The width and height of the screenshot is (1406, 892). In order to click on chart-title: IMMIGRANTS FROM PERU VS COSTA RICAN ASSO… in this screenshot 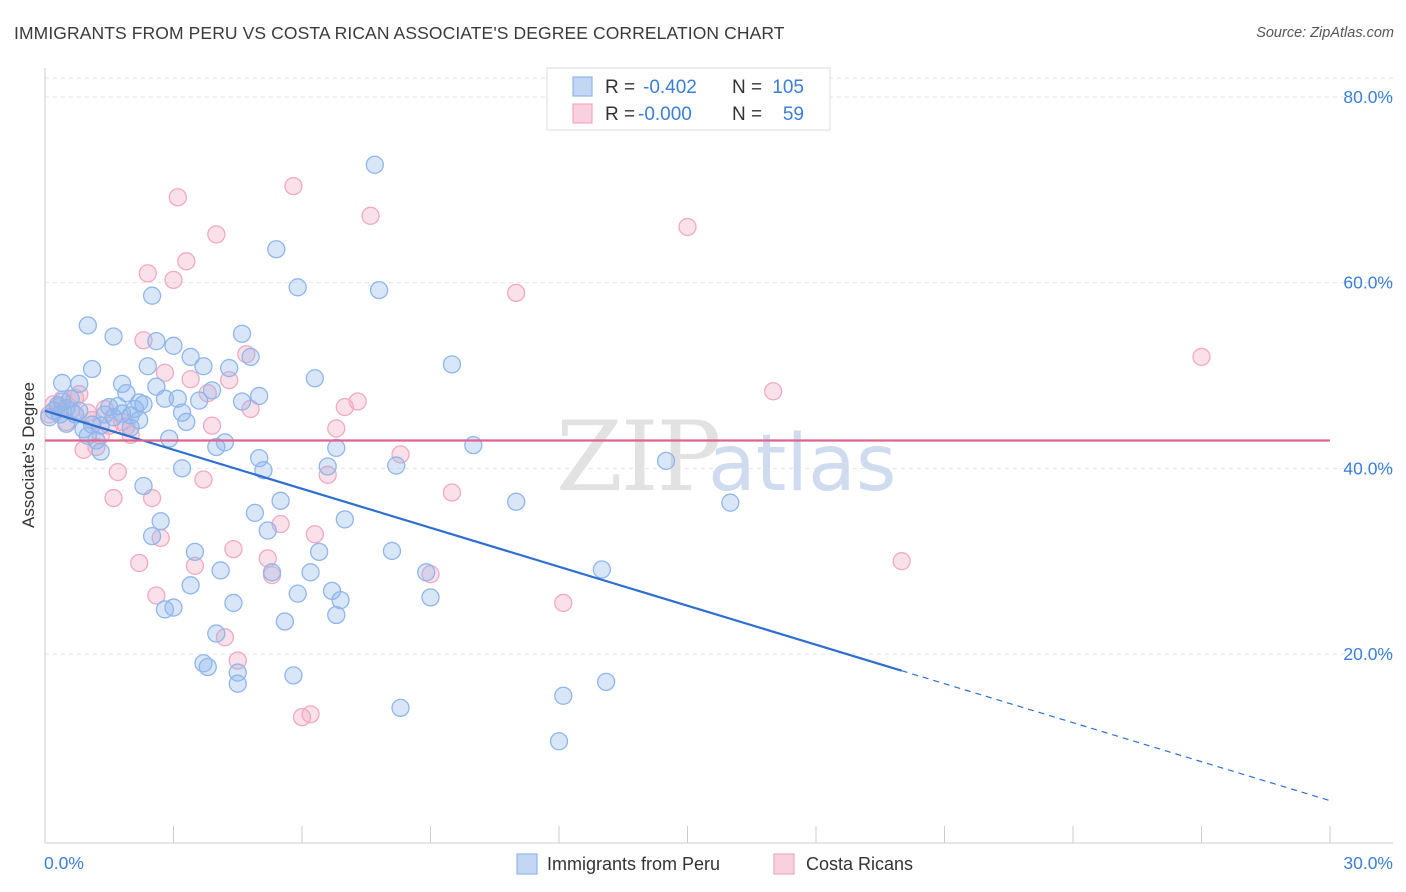, I will do `click(399, 33)`.